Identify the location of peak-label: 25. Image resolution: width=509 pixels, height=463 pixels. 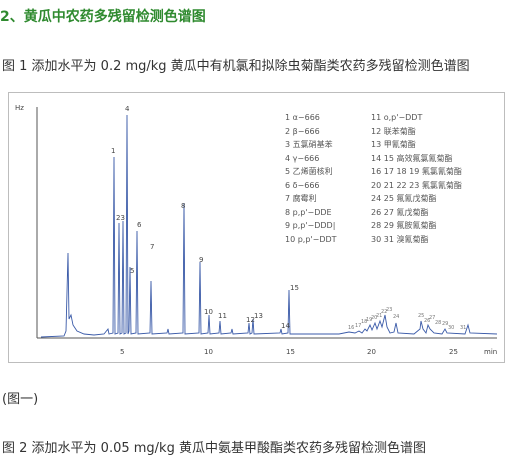
(421, 316).